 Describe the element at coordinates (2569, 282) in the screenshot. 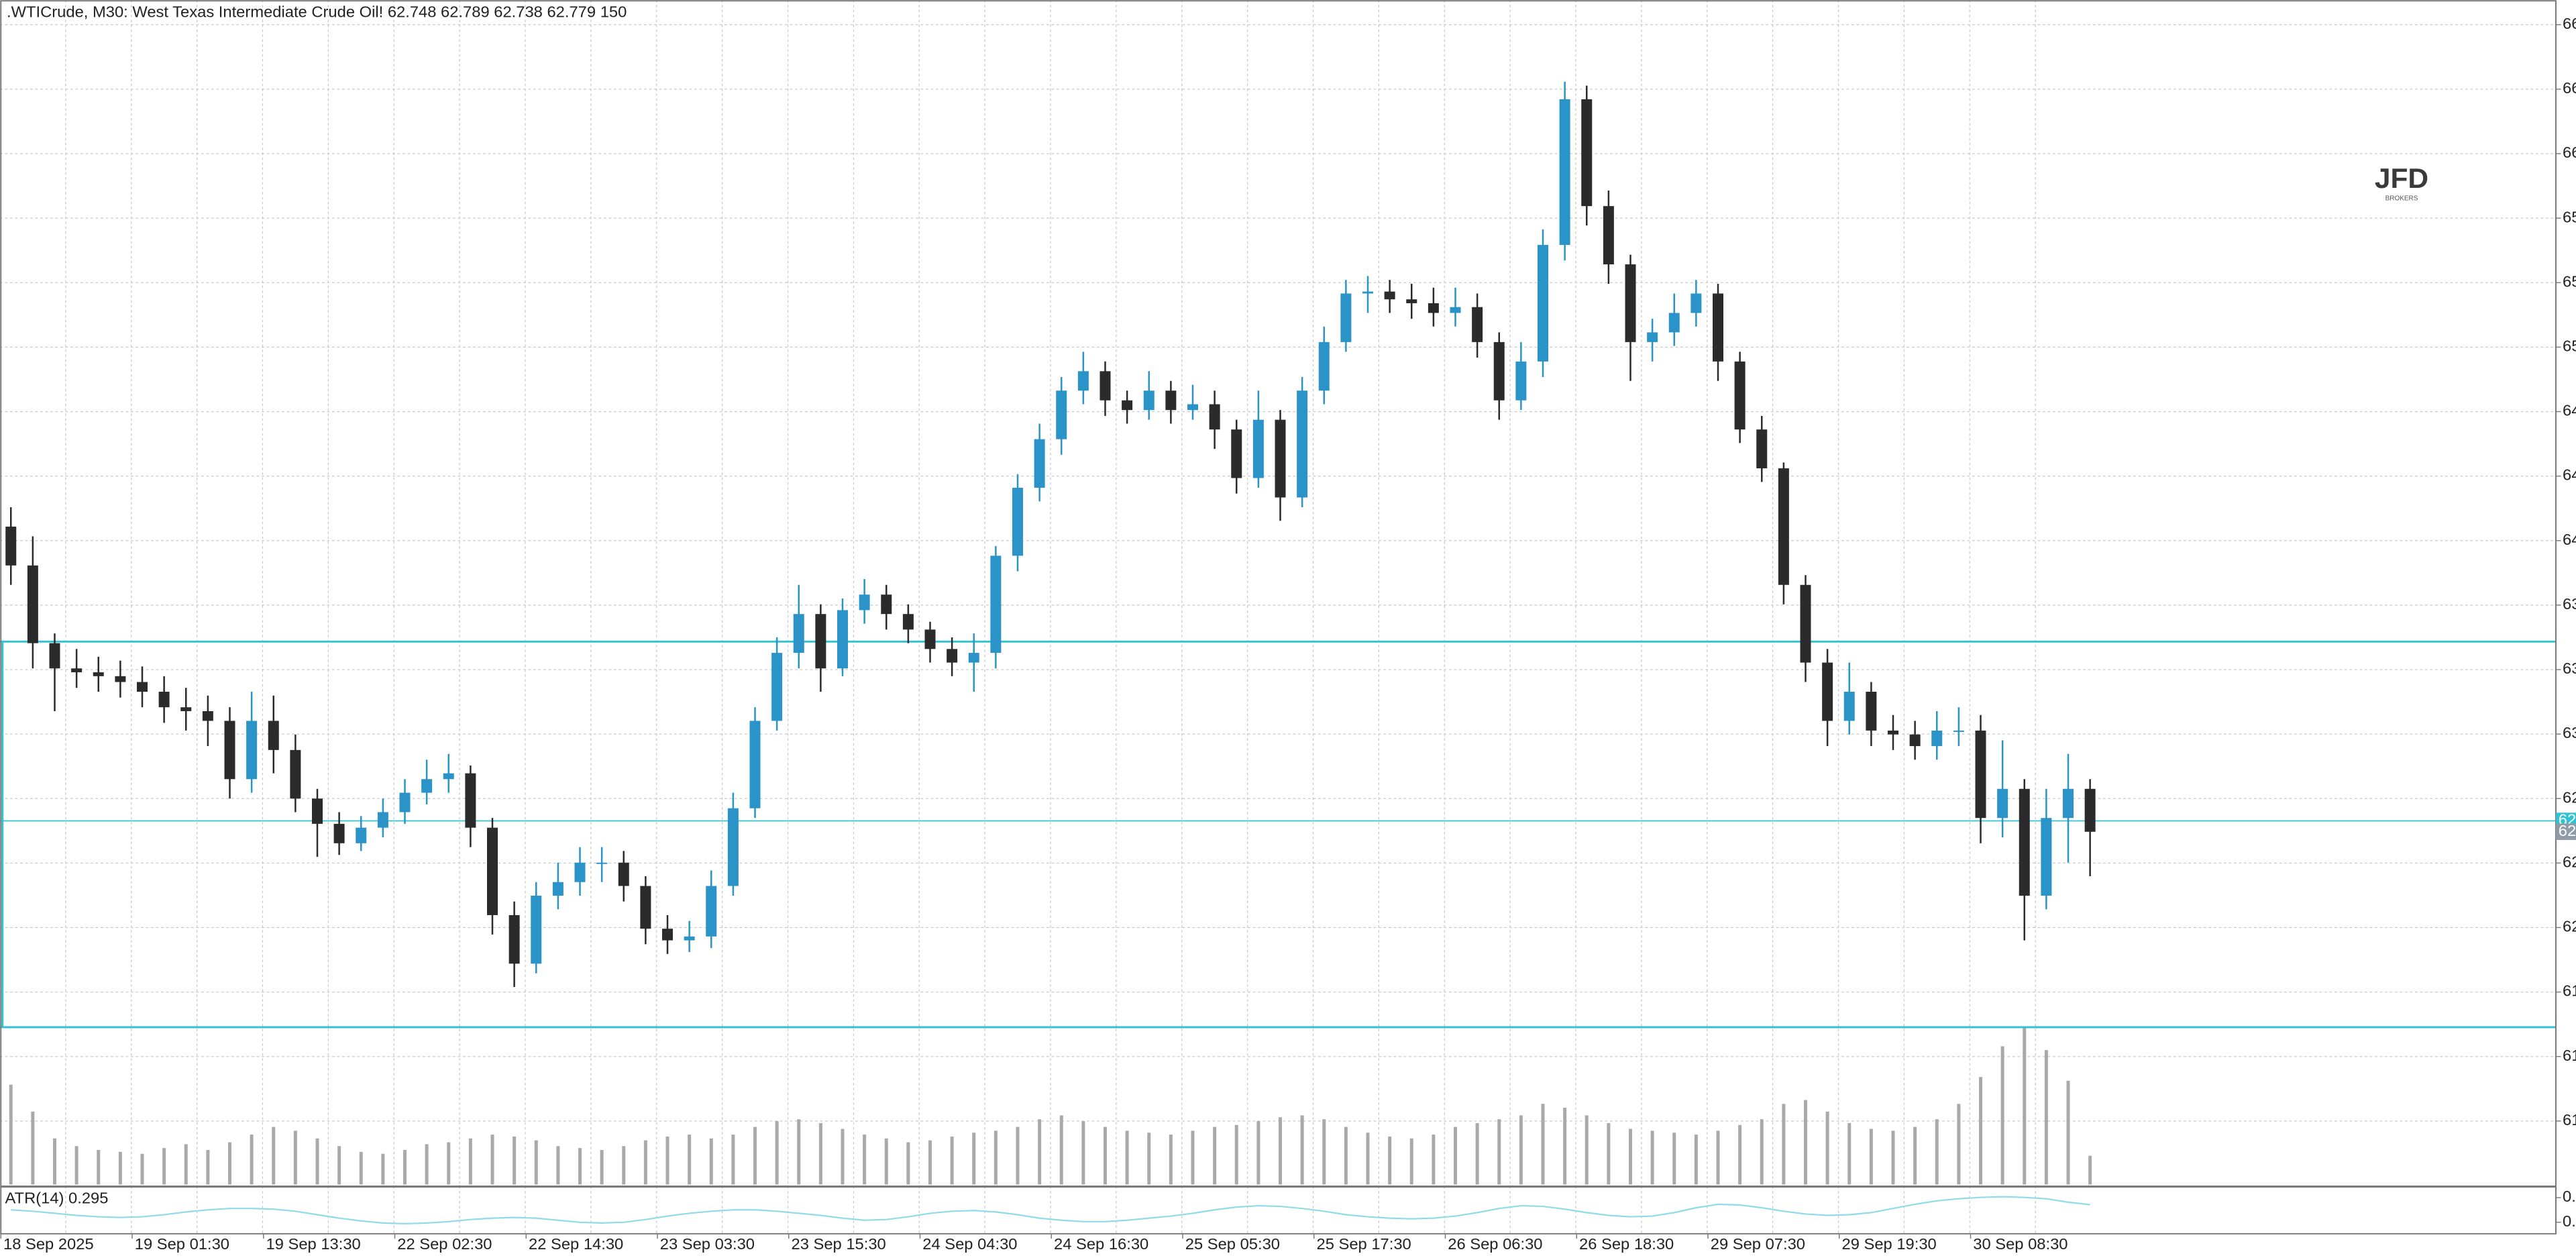

I see `y-tick-label: 65.606` at that location.